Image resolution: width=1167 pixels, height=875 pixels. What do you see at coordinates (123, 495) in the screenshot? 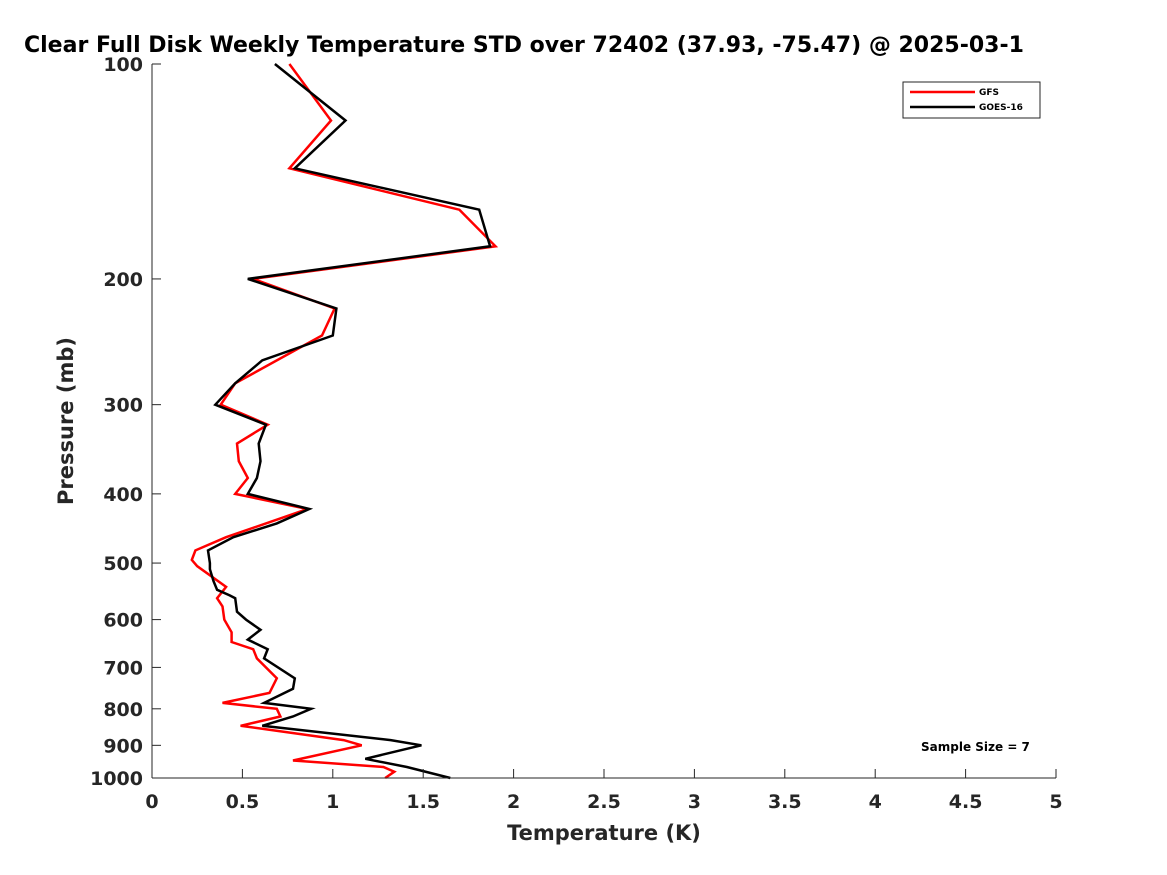
I see `y-tick-label: 400` at bounding box center [123, 495].